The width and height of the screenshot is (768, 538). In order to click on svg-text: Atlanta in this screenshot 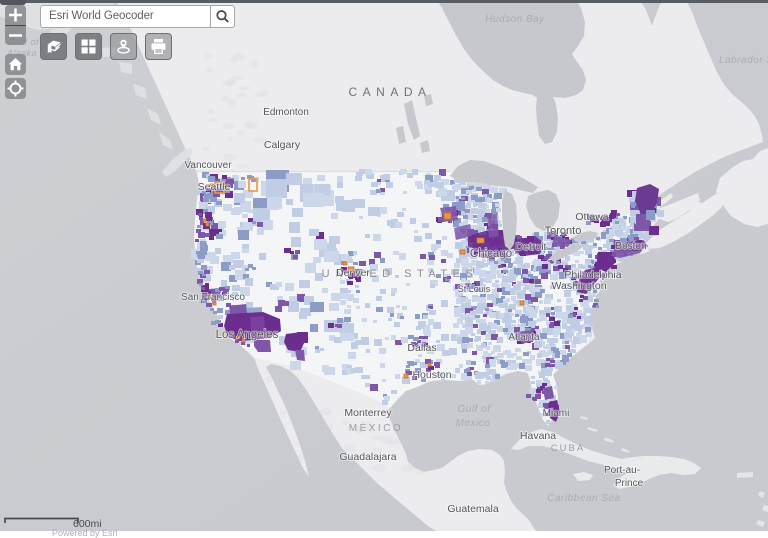, I will do `click(524, 337)`.